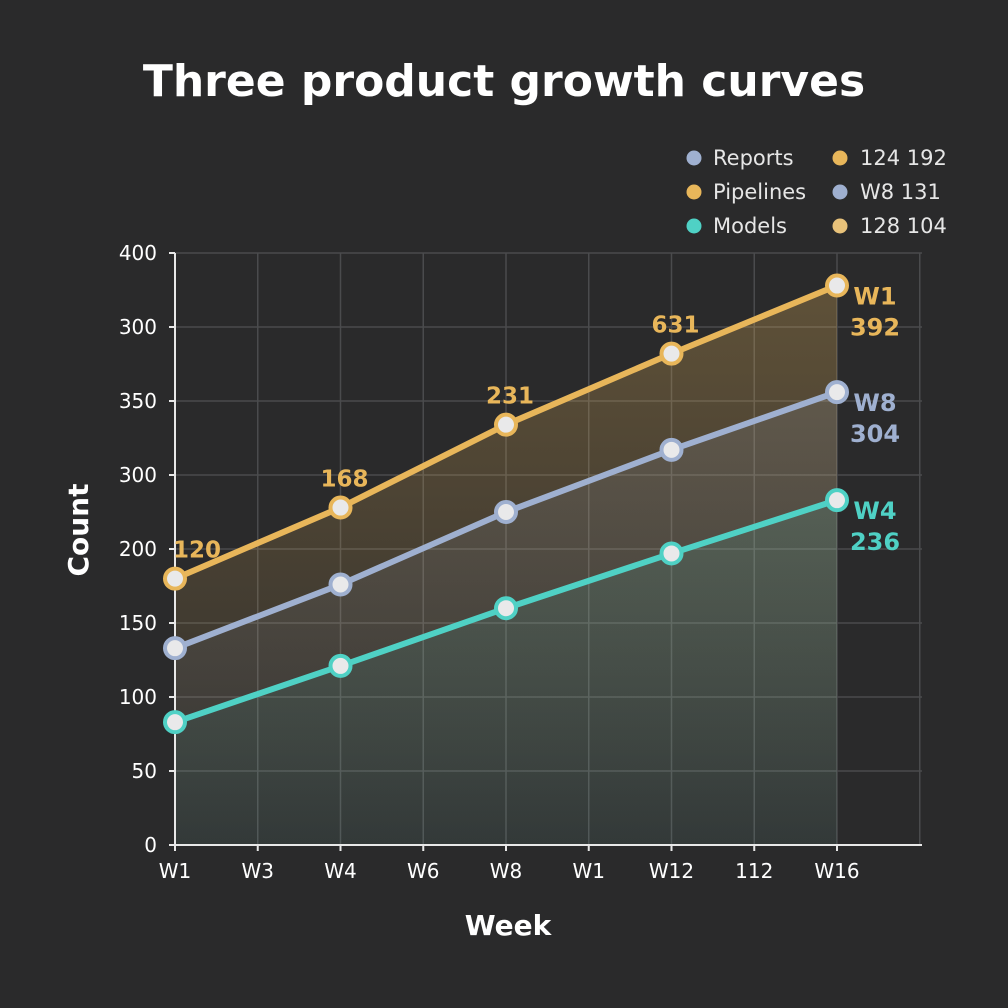 Image resolution: width=1008 pixels, height=1008 pixels. Describe the element at coordinates (138, 401) in the screenshot. I see `y-tick-label: 350` at that location.